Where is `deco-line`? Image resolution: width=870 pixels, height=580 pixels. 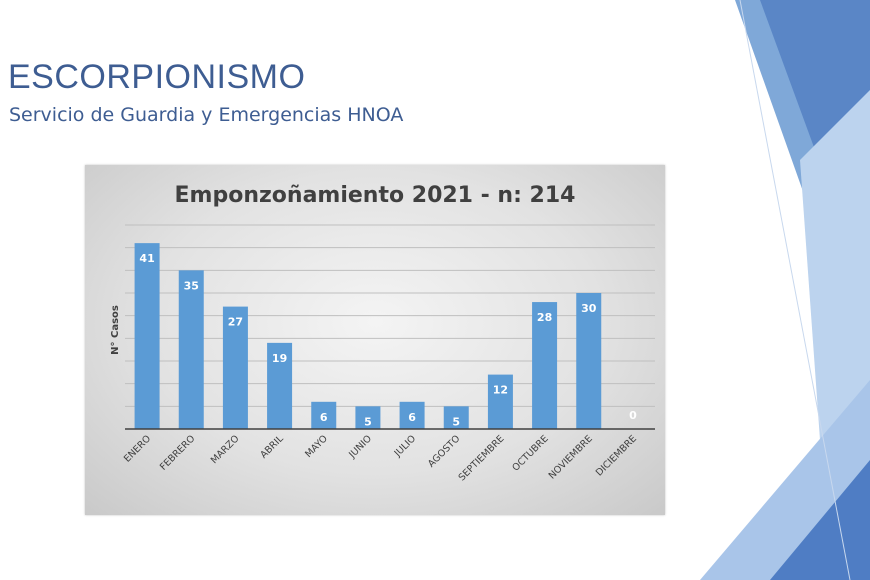 deco-line is located at coordinates (795, 290).